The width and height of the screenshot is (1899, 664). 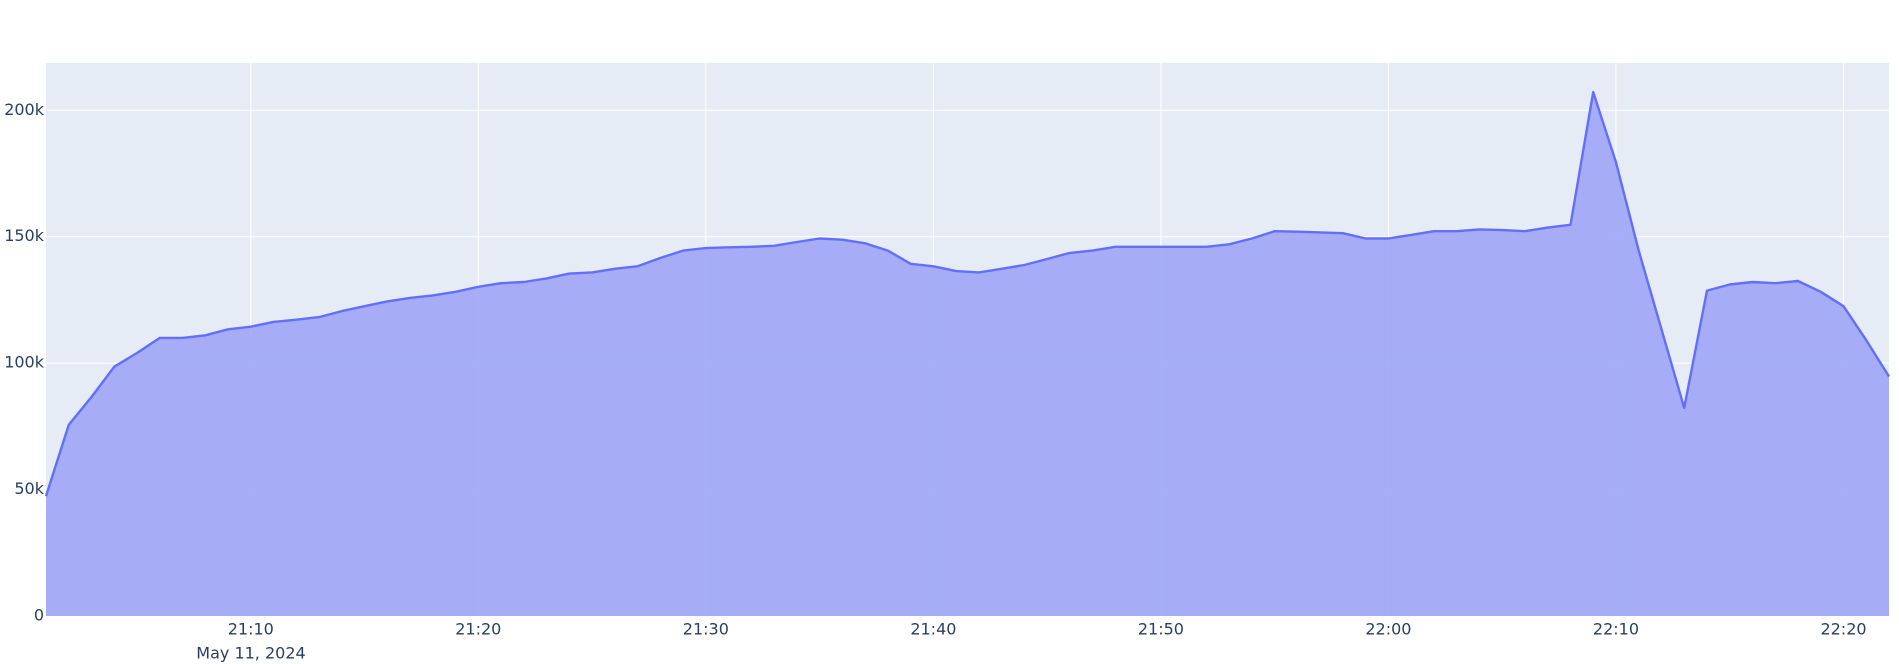 I want to click on y-tick-label: 50k, so click(x=29, y=488).